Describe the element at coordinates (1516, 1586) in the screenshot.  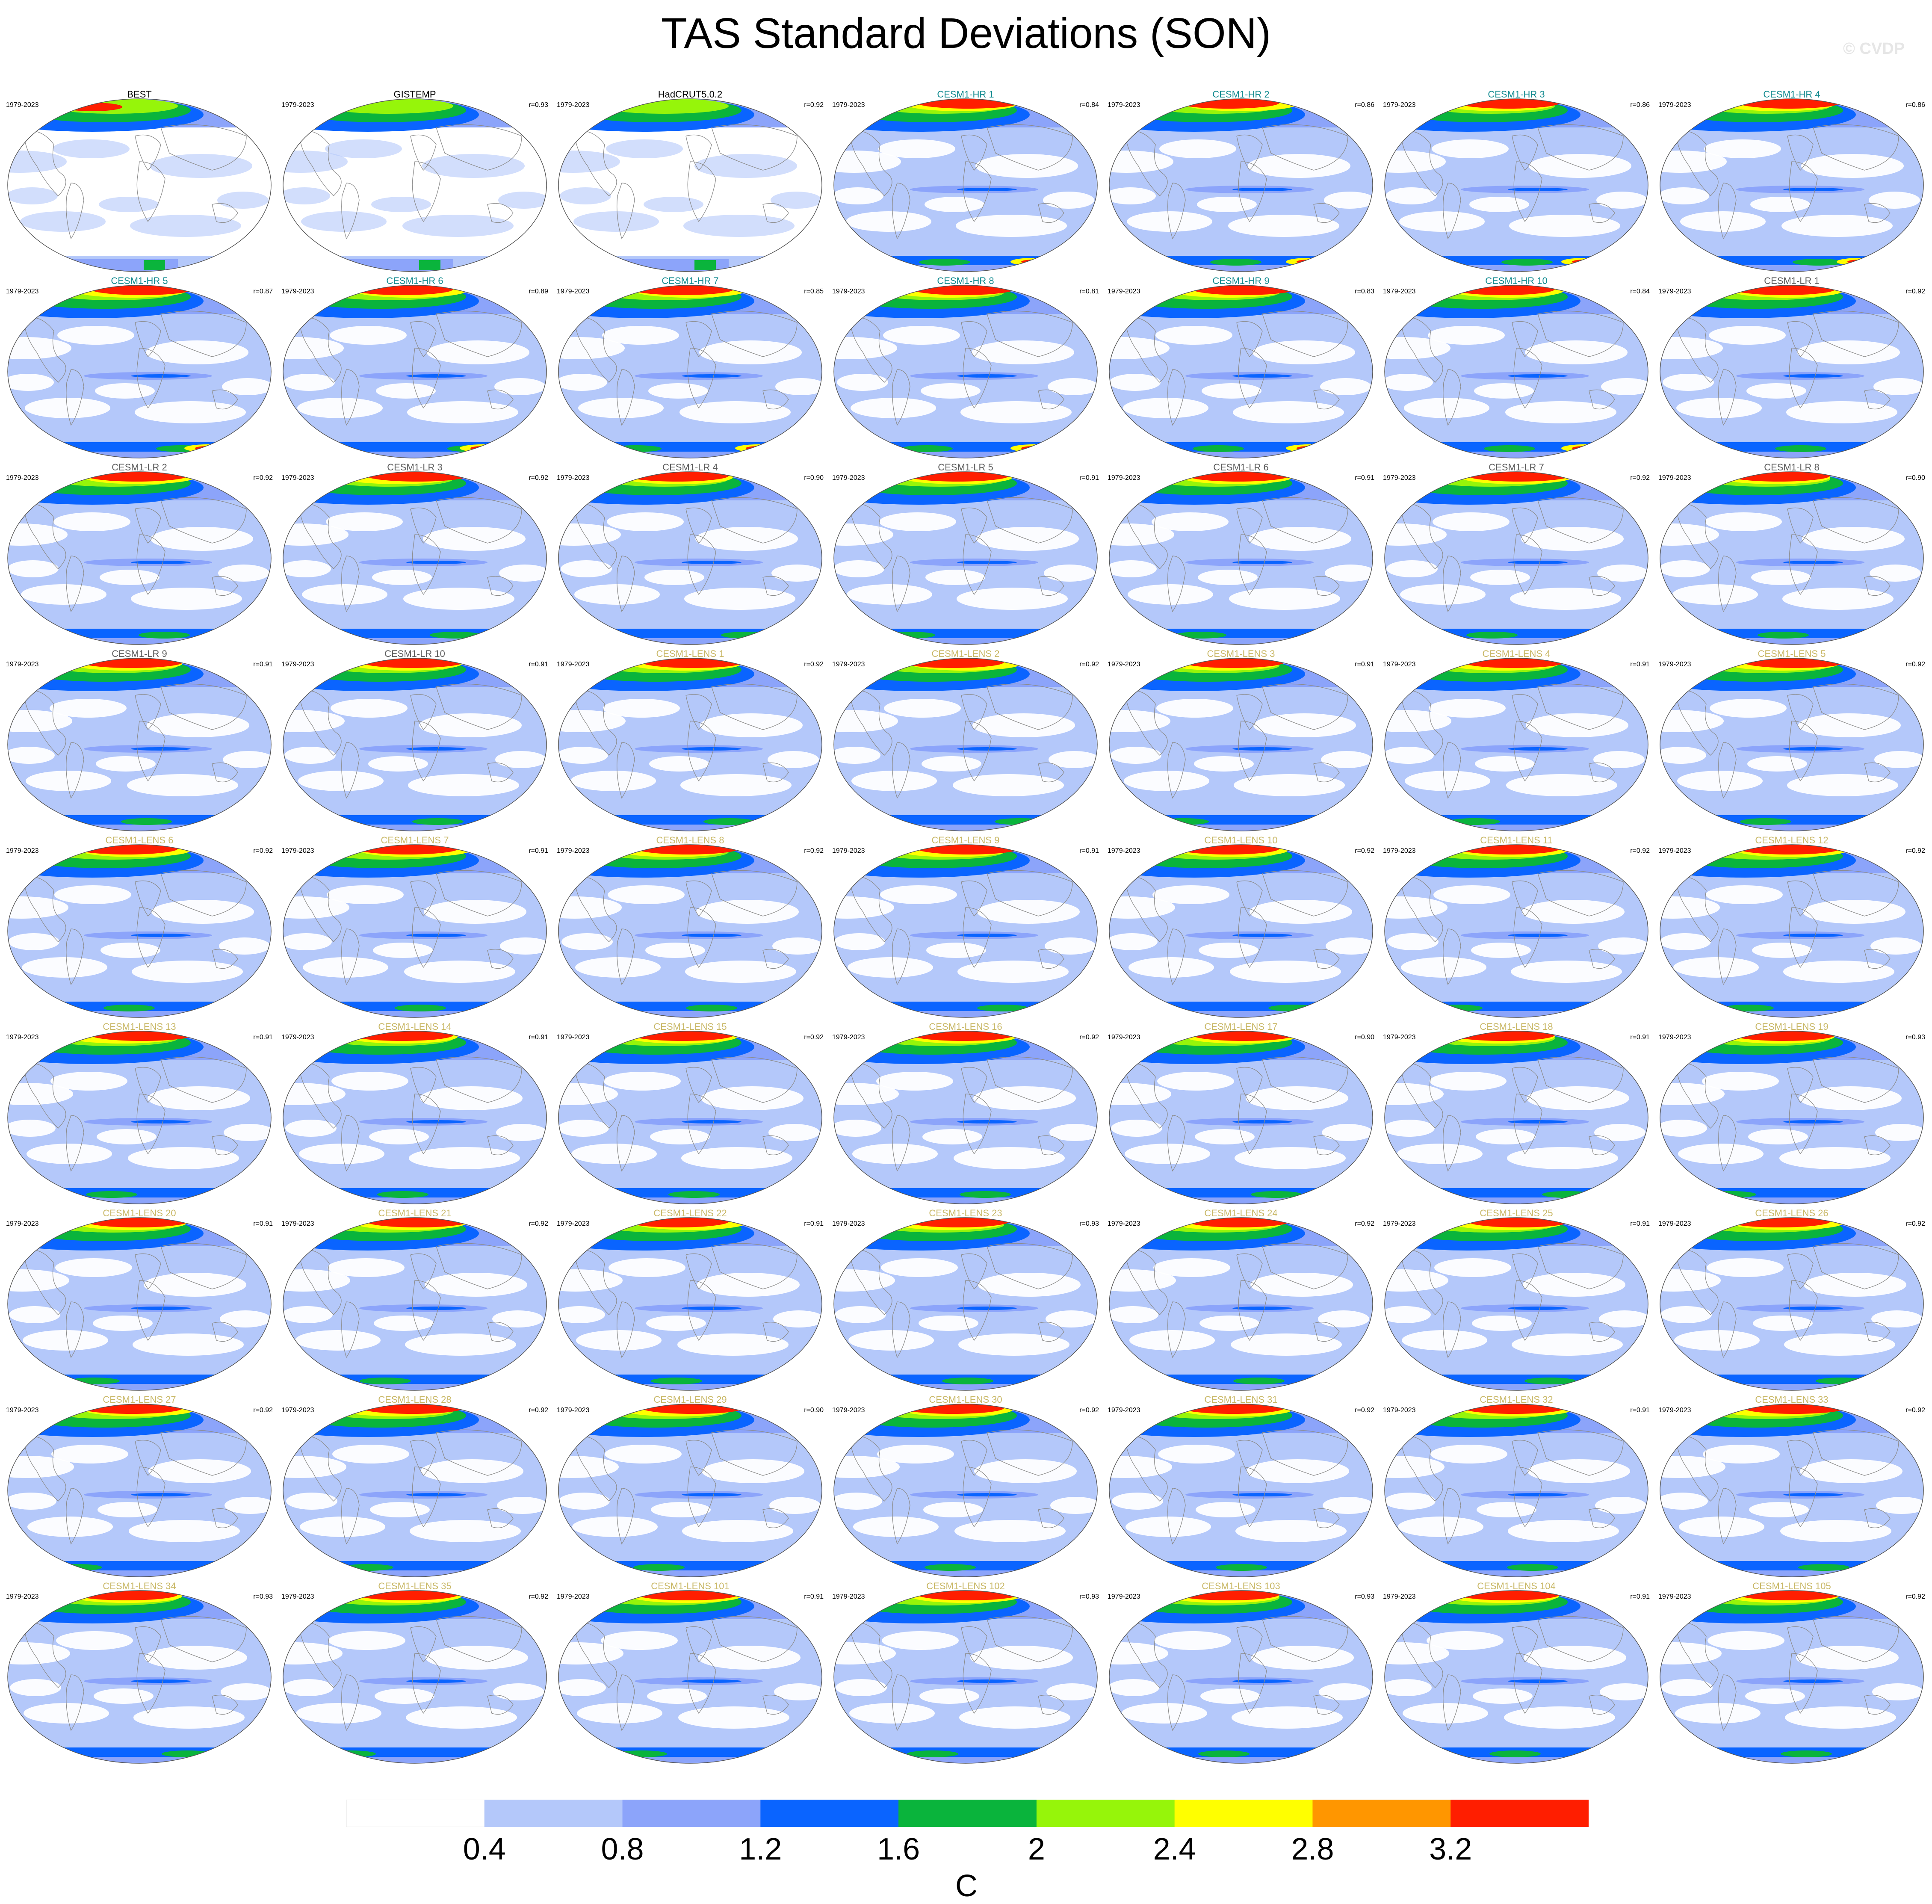
I see `panel-title: CESM1-LENS 104` at that location.